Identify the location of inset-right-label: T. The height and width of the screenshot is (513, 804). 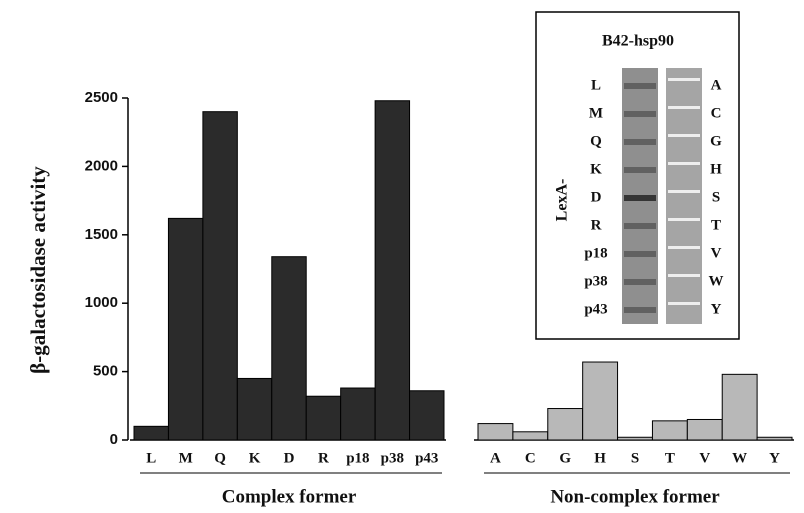
(716, 225).